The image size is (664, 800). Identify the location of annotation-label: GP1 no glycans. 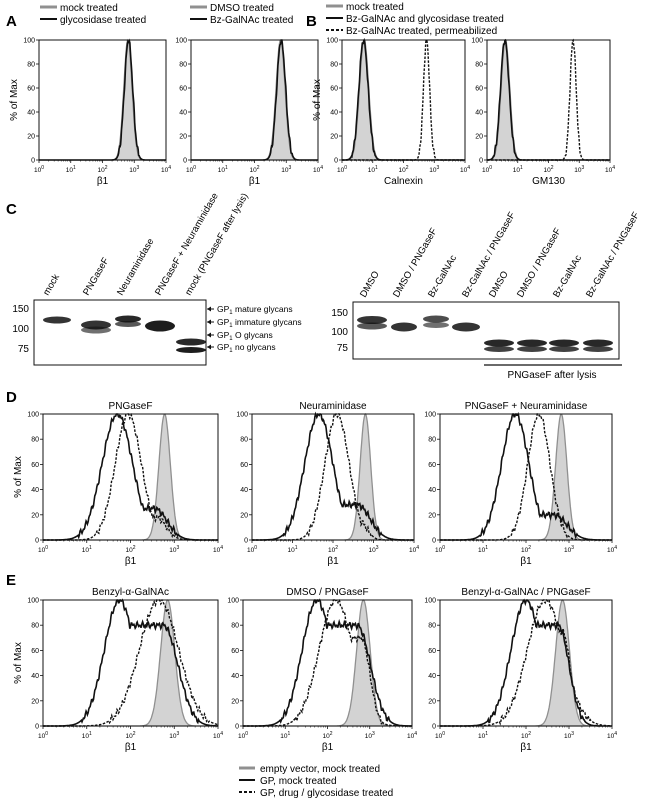
(246, 348).